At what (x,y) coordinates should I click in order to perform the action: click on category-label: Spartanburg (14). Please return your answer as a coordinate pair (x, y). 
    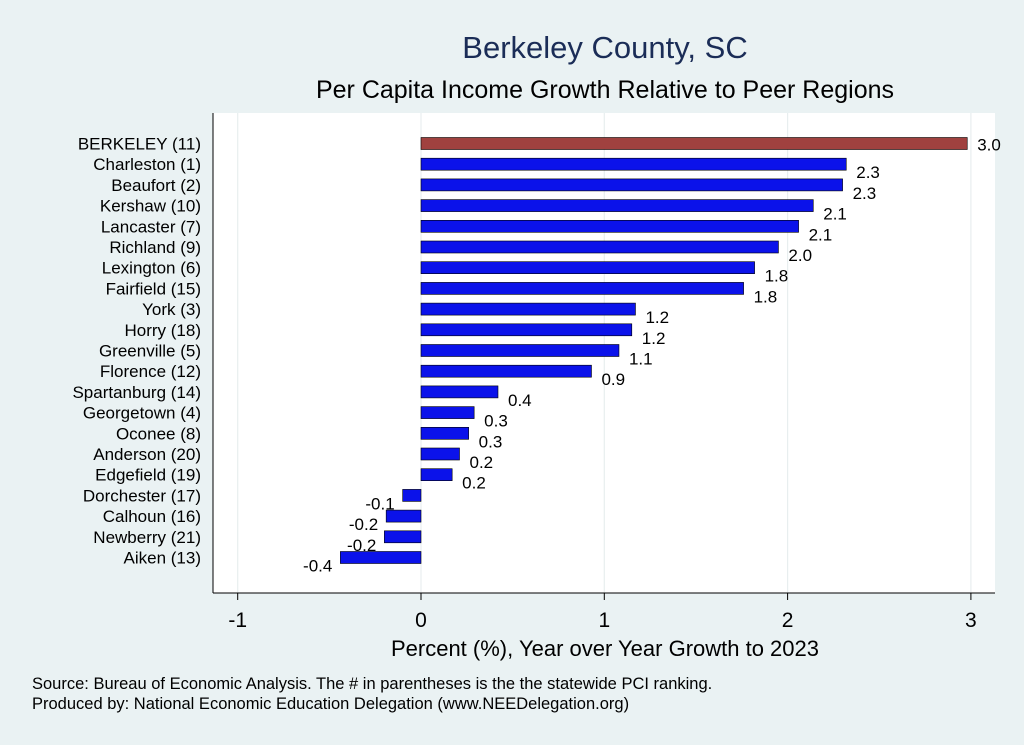
    Looking at the image, I should click on (136, 392).